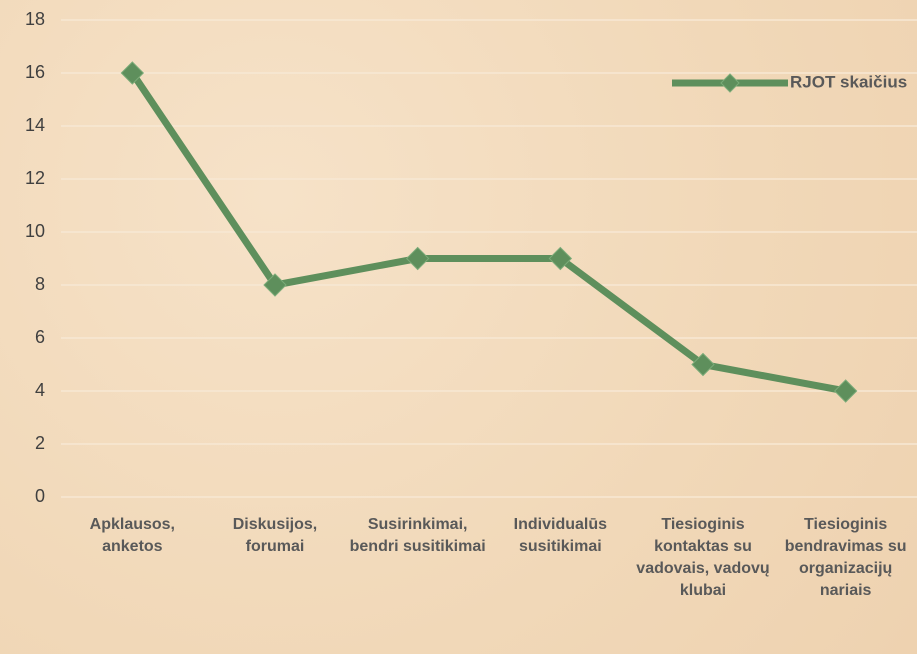 The width and height of the screenshot is (917, 654). Describe the element at coordinates (560, 535) in the screenshot. I see `x-tick-label: Individualūs susitikimai` at that location.